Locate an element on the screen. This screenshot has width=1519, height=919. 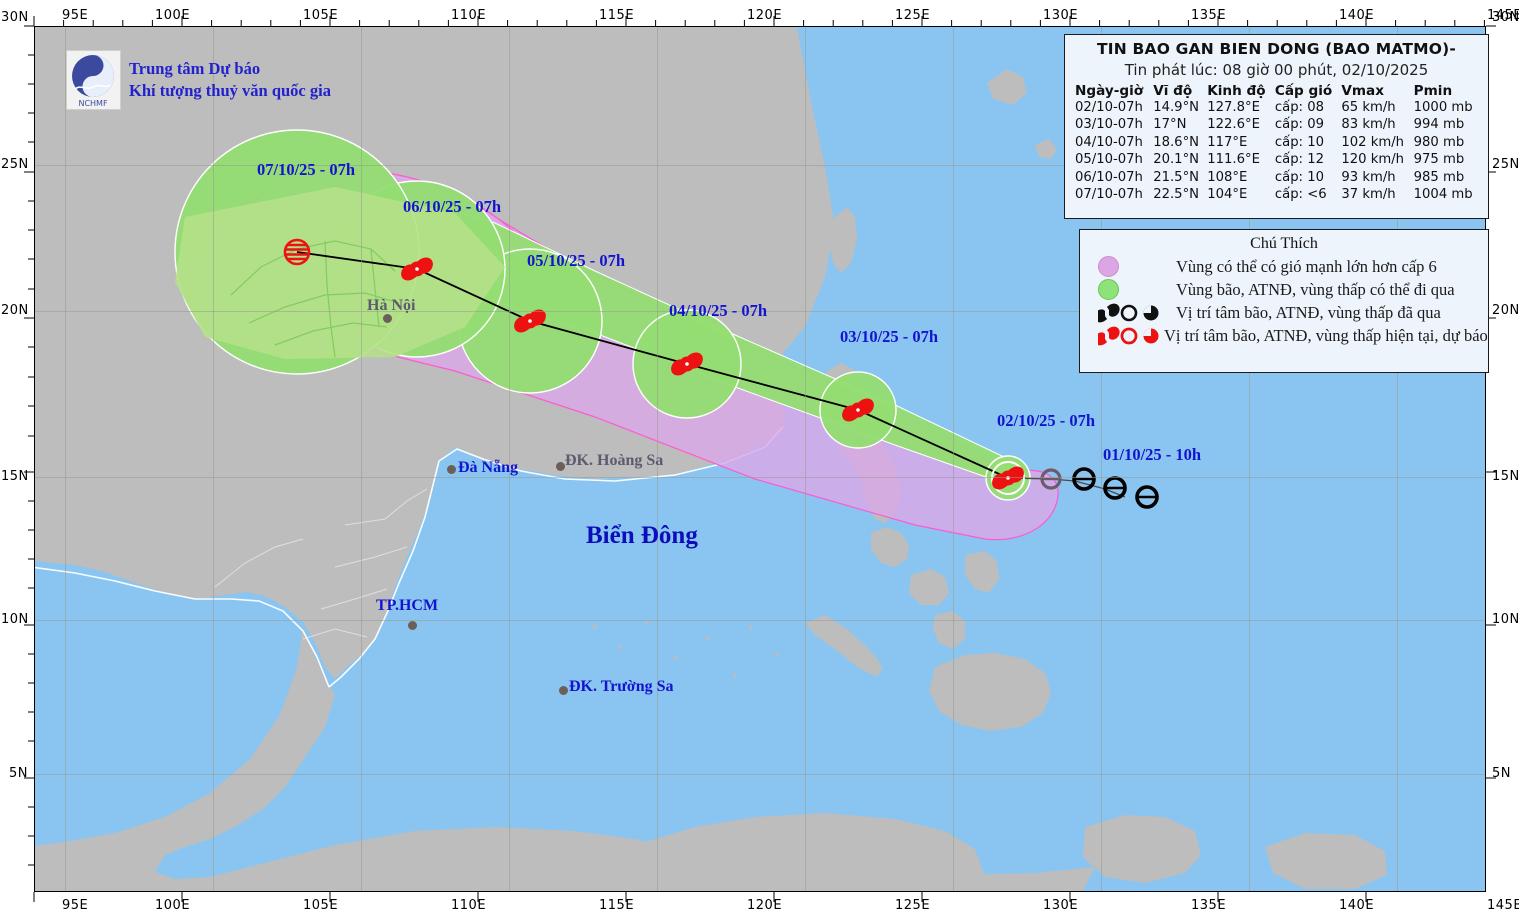
axis-right-label-25n: 25N is located at coordinates (1505, 164).